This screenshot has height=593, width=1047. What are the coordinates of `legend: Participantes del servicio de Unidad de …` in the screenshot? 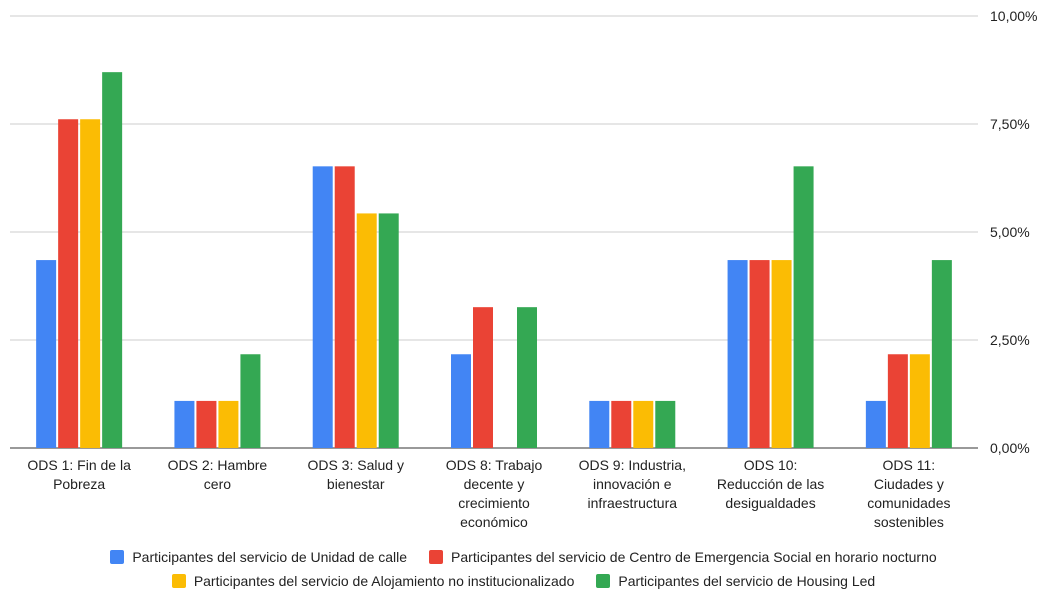 It's located at (523, 569).